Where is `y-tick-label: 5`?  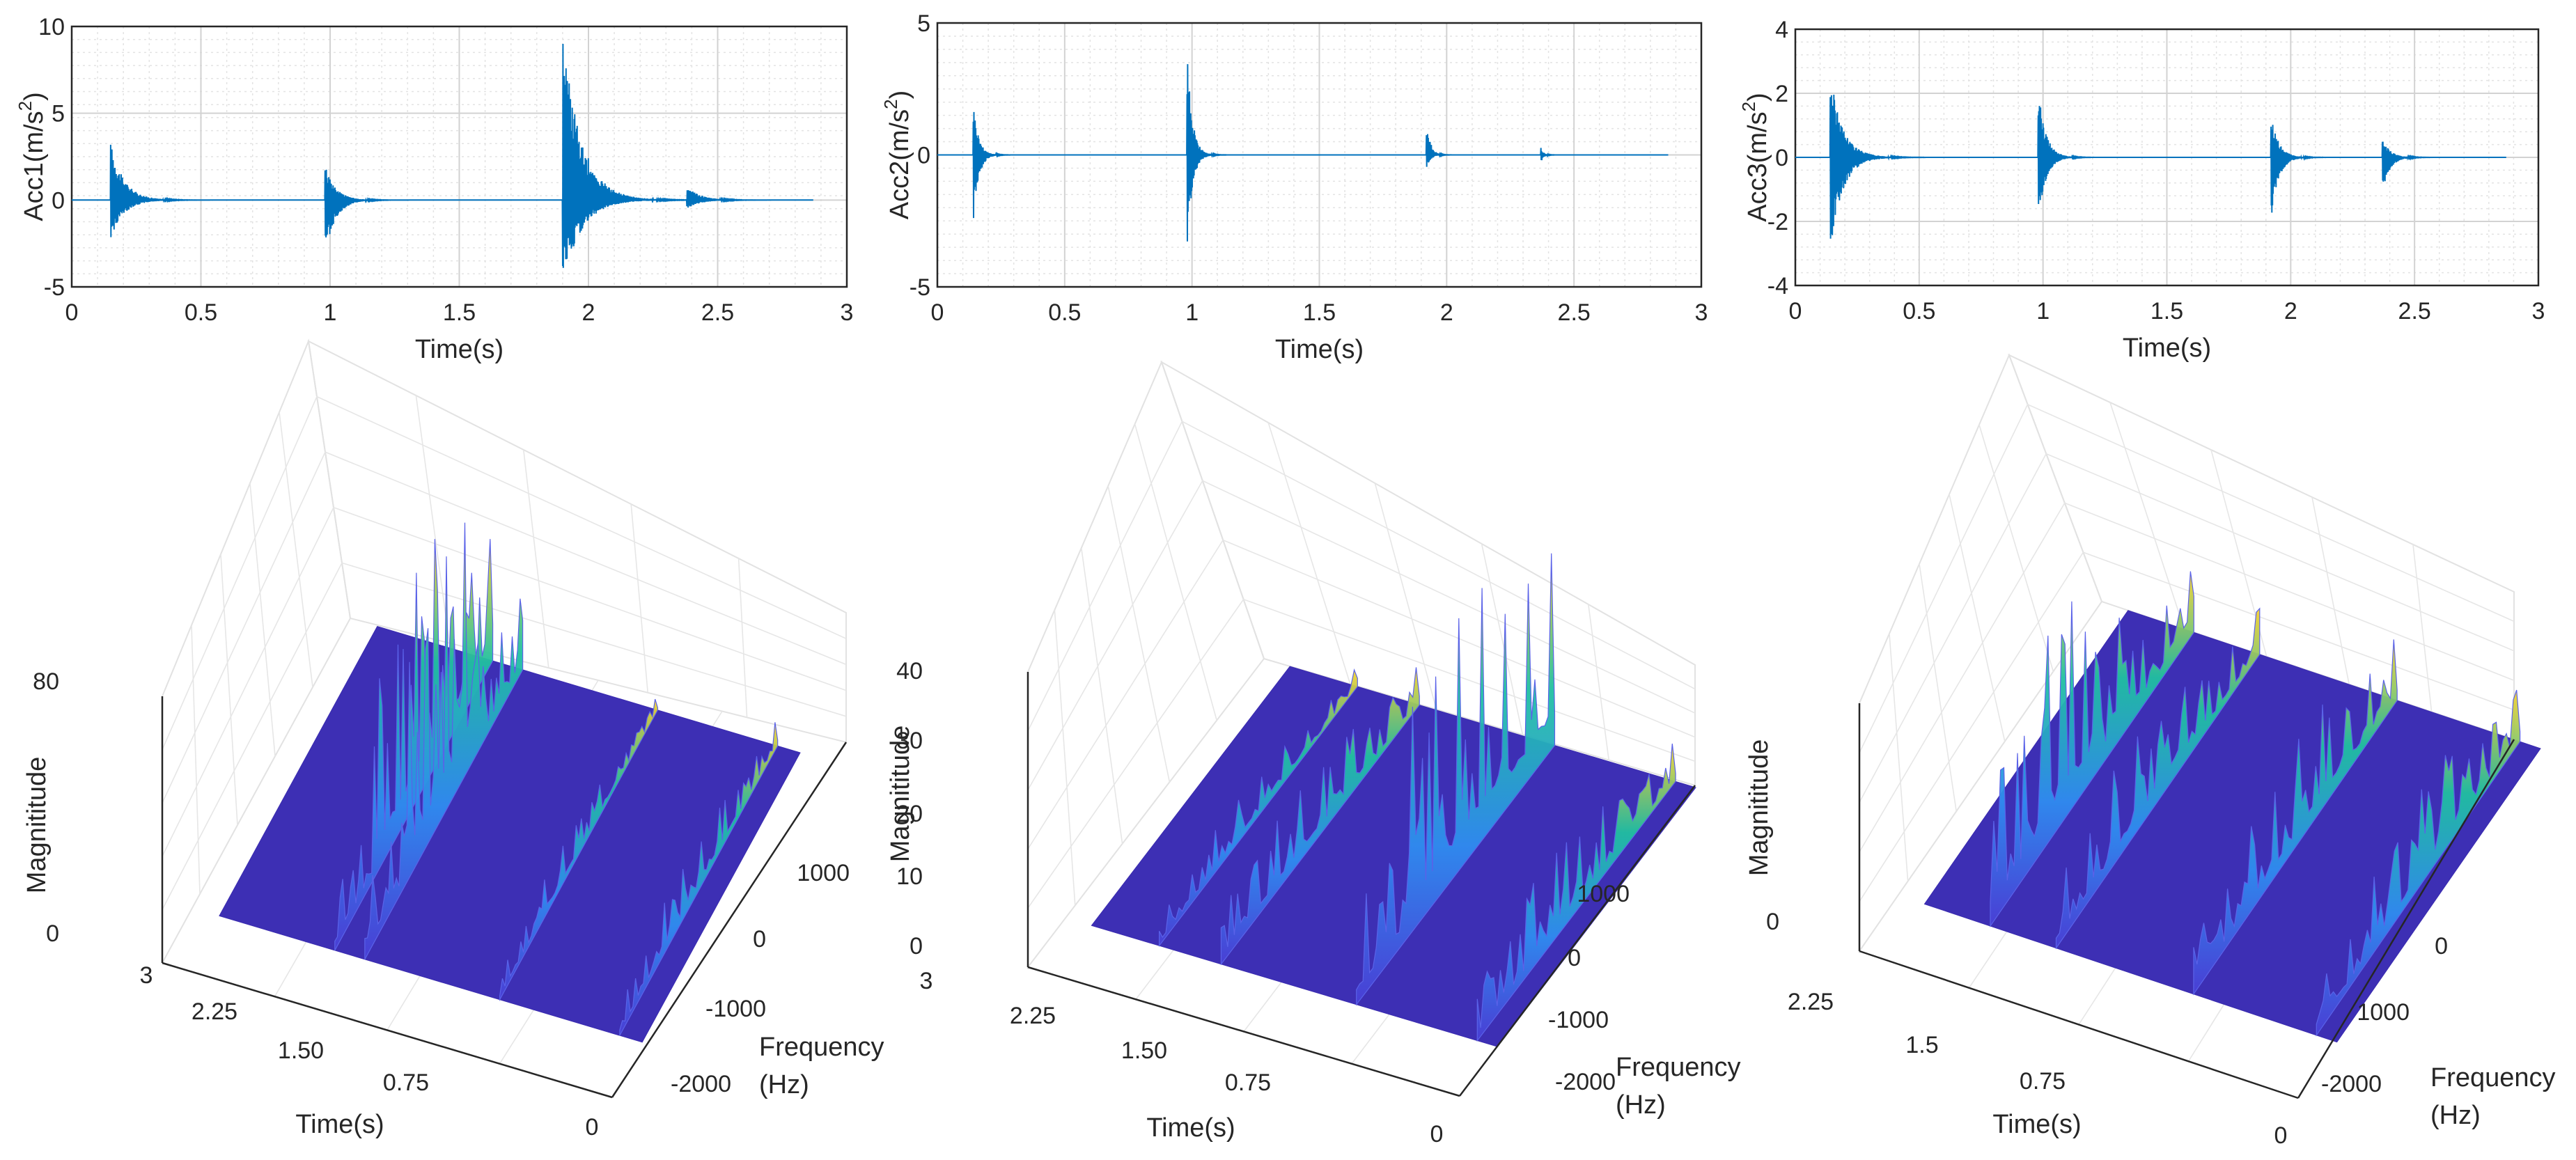
y-tick-label: 5 is located at coordinates (59, 114).